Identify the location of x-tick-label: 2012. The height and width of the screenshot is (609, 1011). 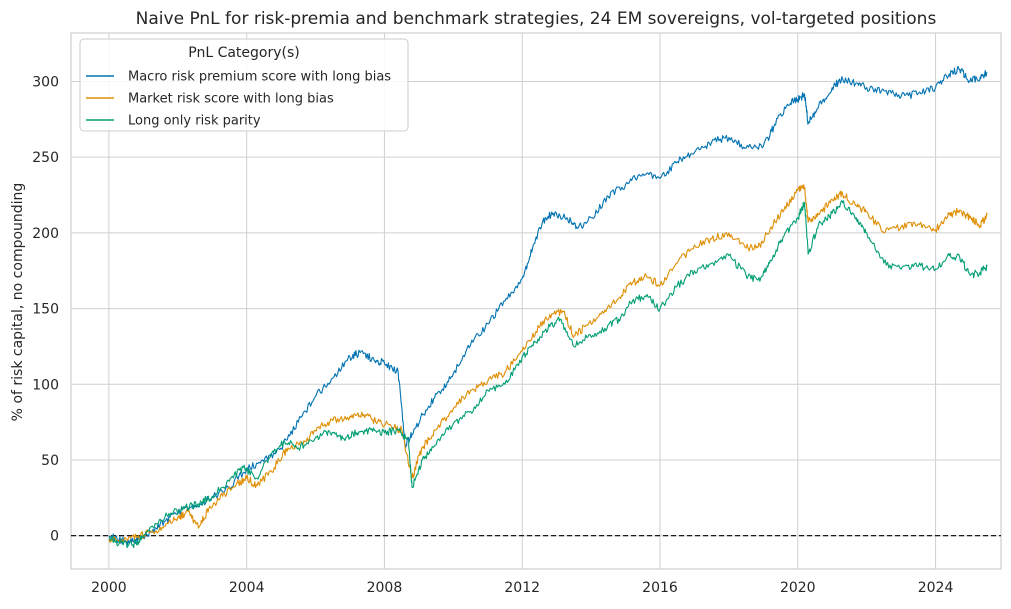
(522, 588).